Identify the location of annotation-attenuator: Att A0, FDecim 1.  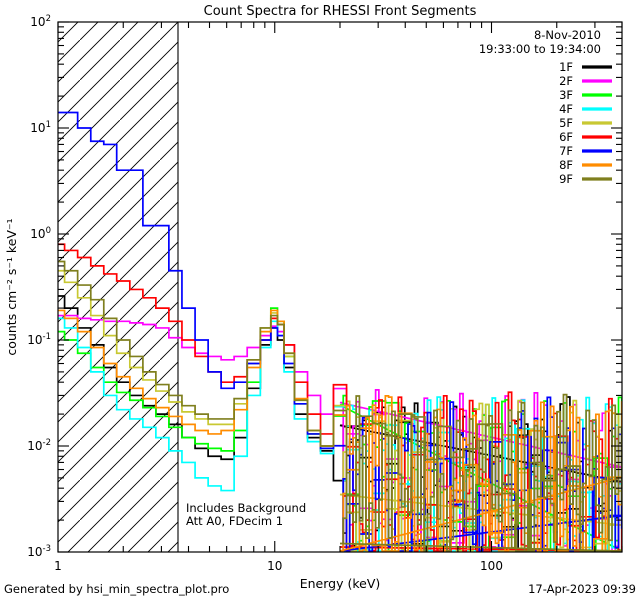
(234, 521).